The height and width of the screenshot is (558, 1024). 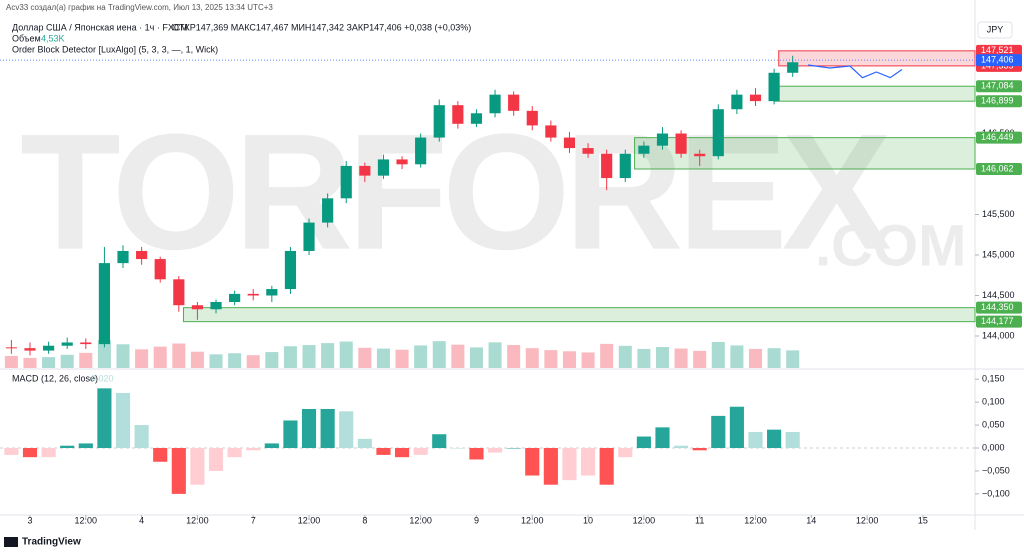 What do you see at coordinates (100, 27) in the screenshot?
I see `symbol: Доллар США / Японская иена · 1ч · FXCM` at bounding box center [100, 27].